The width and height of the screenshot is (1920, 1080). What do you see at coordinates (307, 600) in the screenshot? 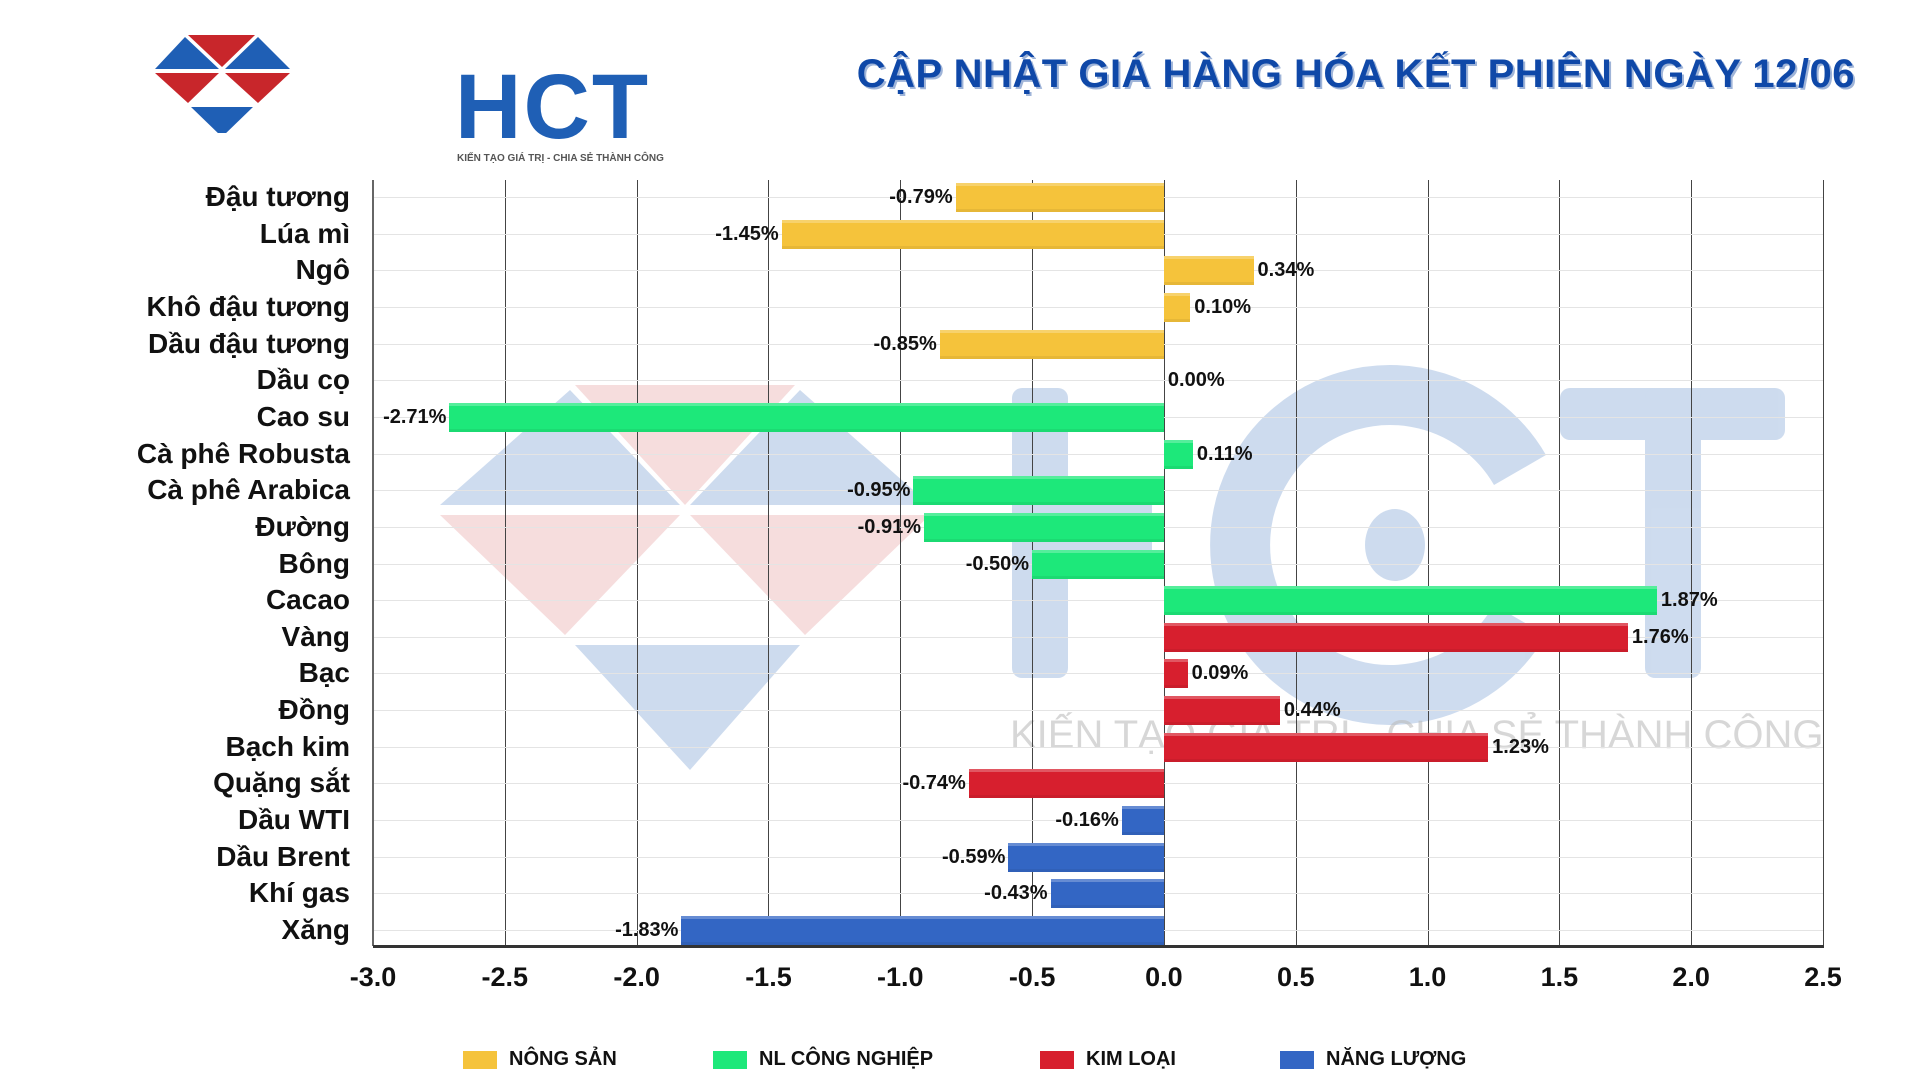
I see `category-label: Cacao` at bounding box center [307, 600].